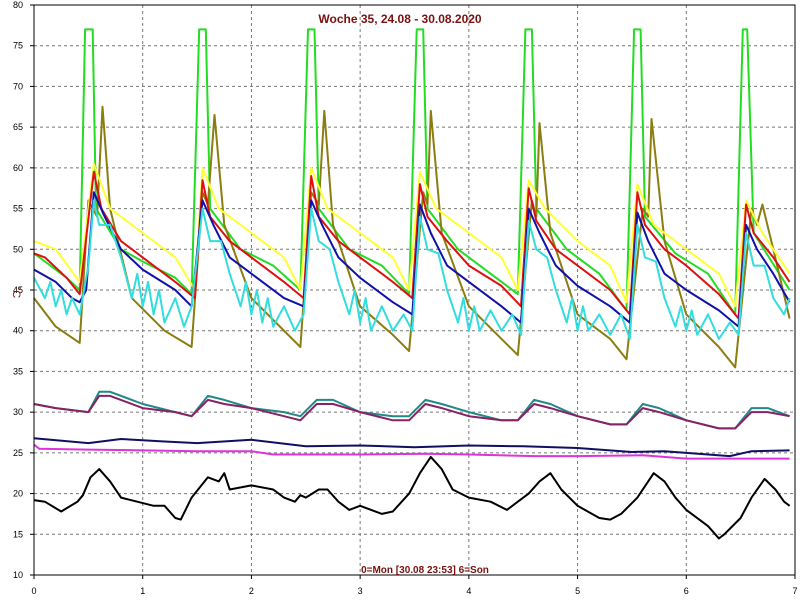 The image size is (800, 600). Describe the element at coordinates (18, 127) in the screenshot. I see `y-tick-label: 65` at that location.